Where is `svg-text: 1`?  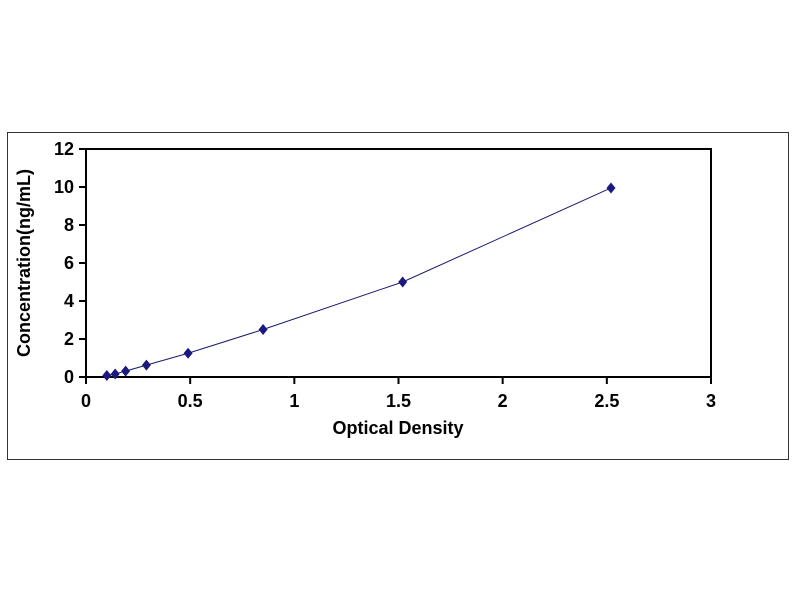 svg-text: 1 is located at coordinates (294, 401).